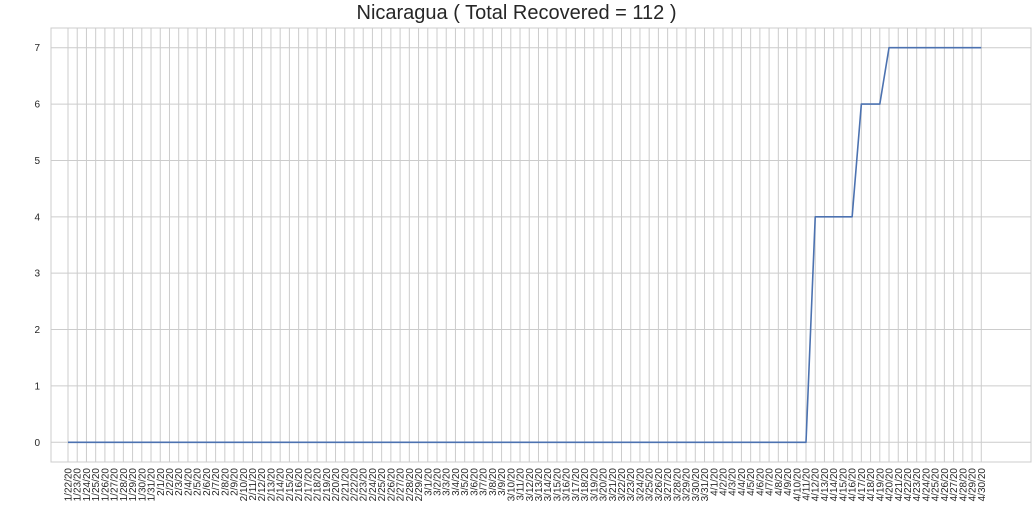  What do you see at coordinates (207, 482) in the screenshot?
I see `x-tick-label: 2/6/20` at bounding box center [207, 482].